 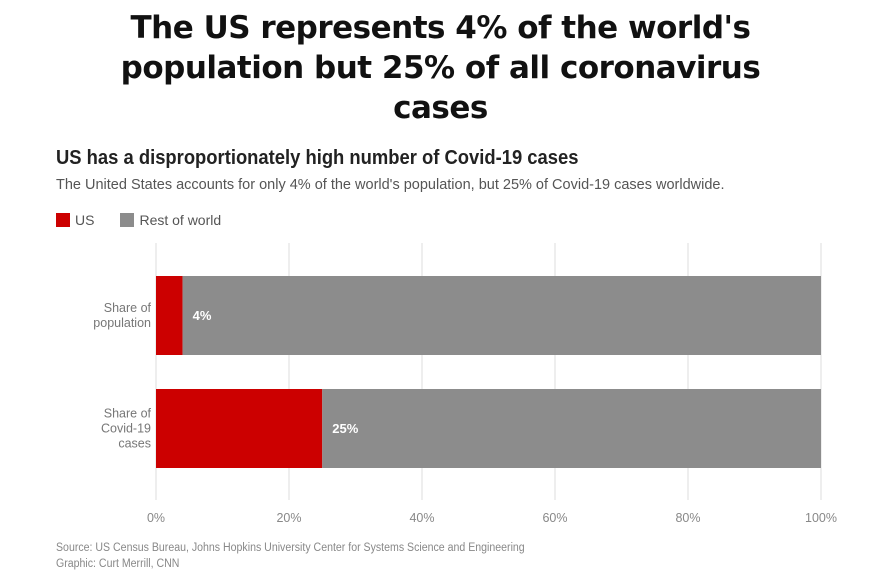 What do you see at coordinates (440, 28) in the screenshot?
I see `headline-line: The US represents 4% of the world's` at bounding box center [440, 28].